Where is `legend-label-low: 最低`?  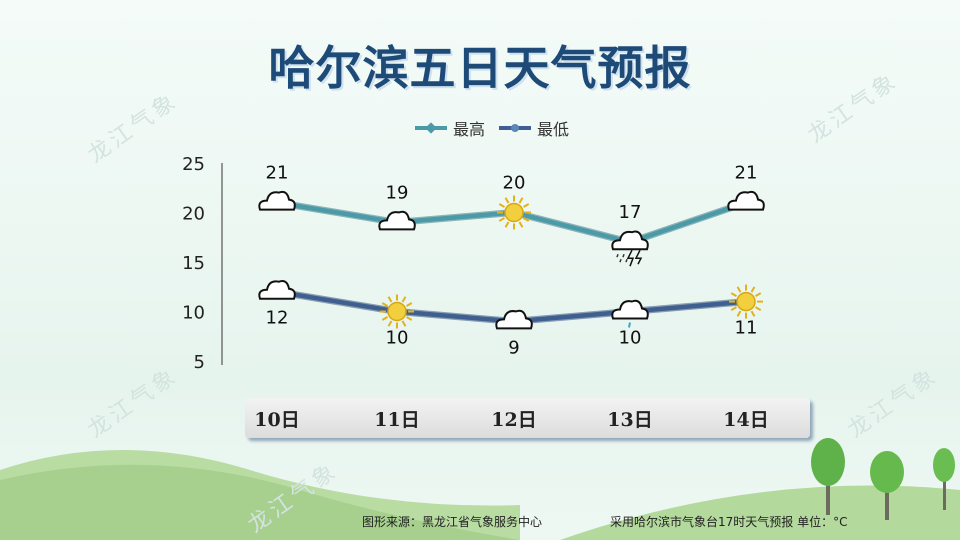
legend-label-low: 最低 is located at coordinates (553, 129).